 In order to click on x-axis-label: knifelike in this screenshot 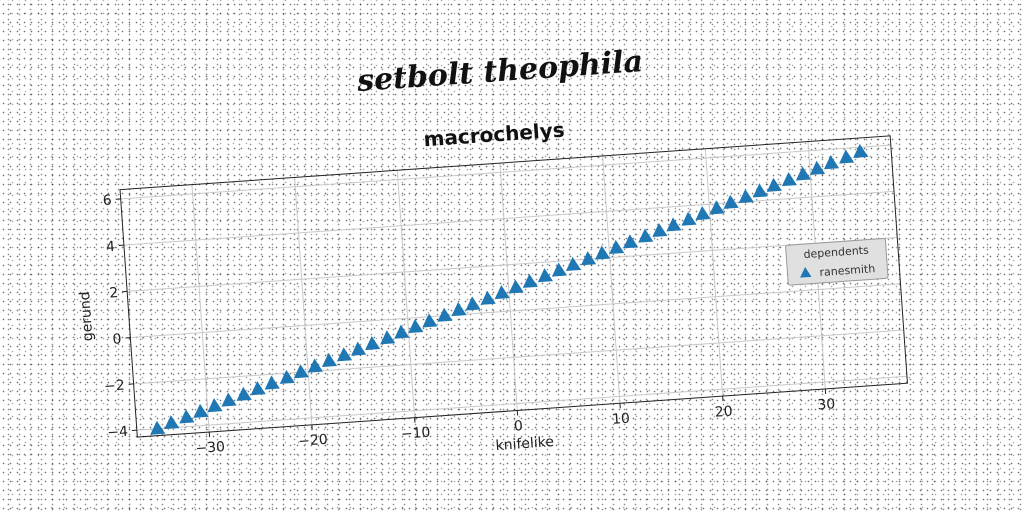, I will do `click(524, 444)`.